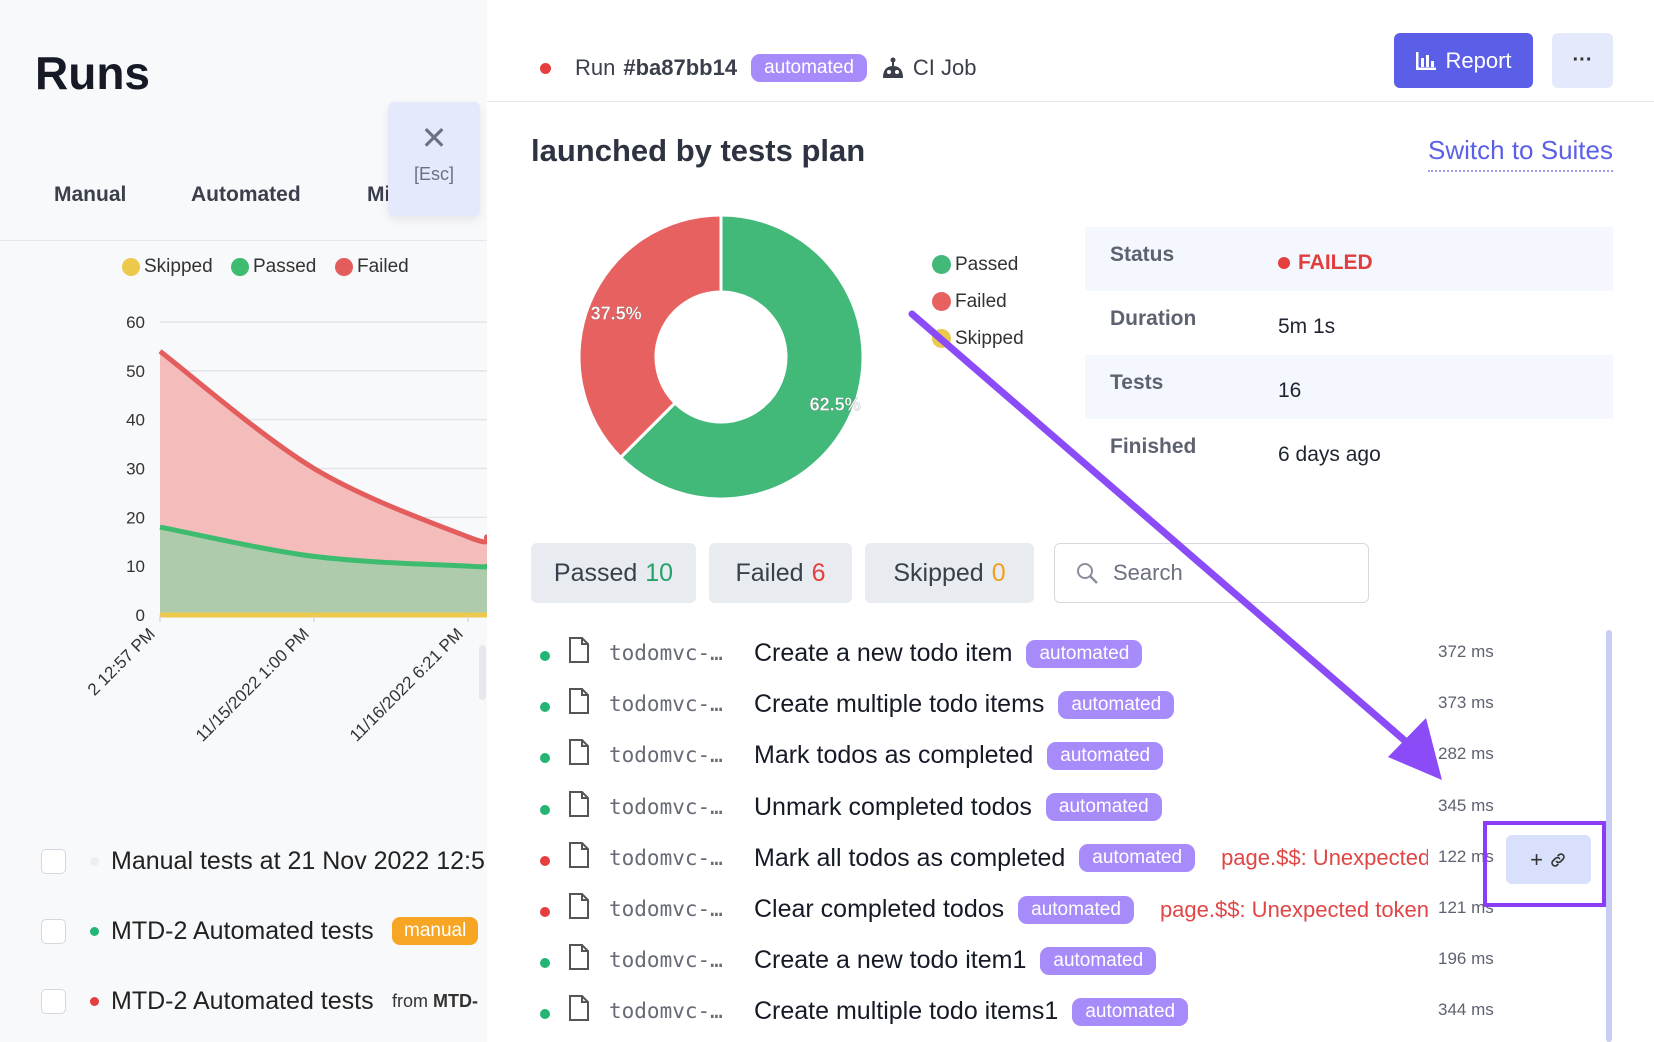 This screenshot has height=1042, width=1654. I want to click on esc-hint: [Esc], so click(433, 174).